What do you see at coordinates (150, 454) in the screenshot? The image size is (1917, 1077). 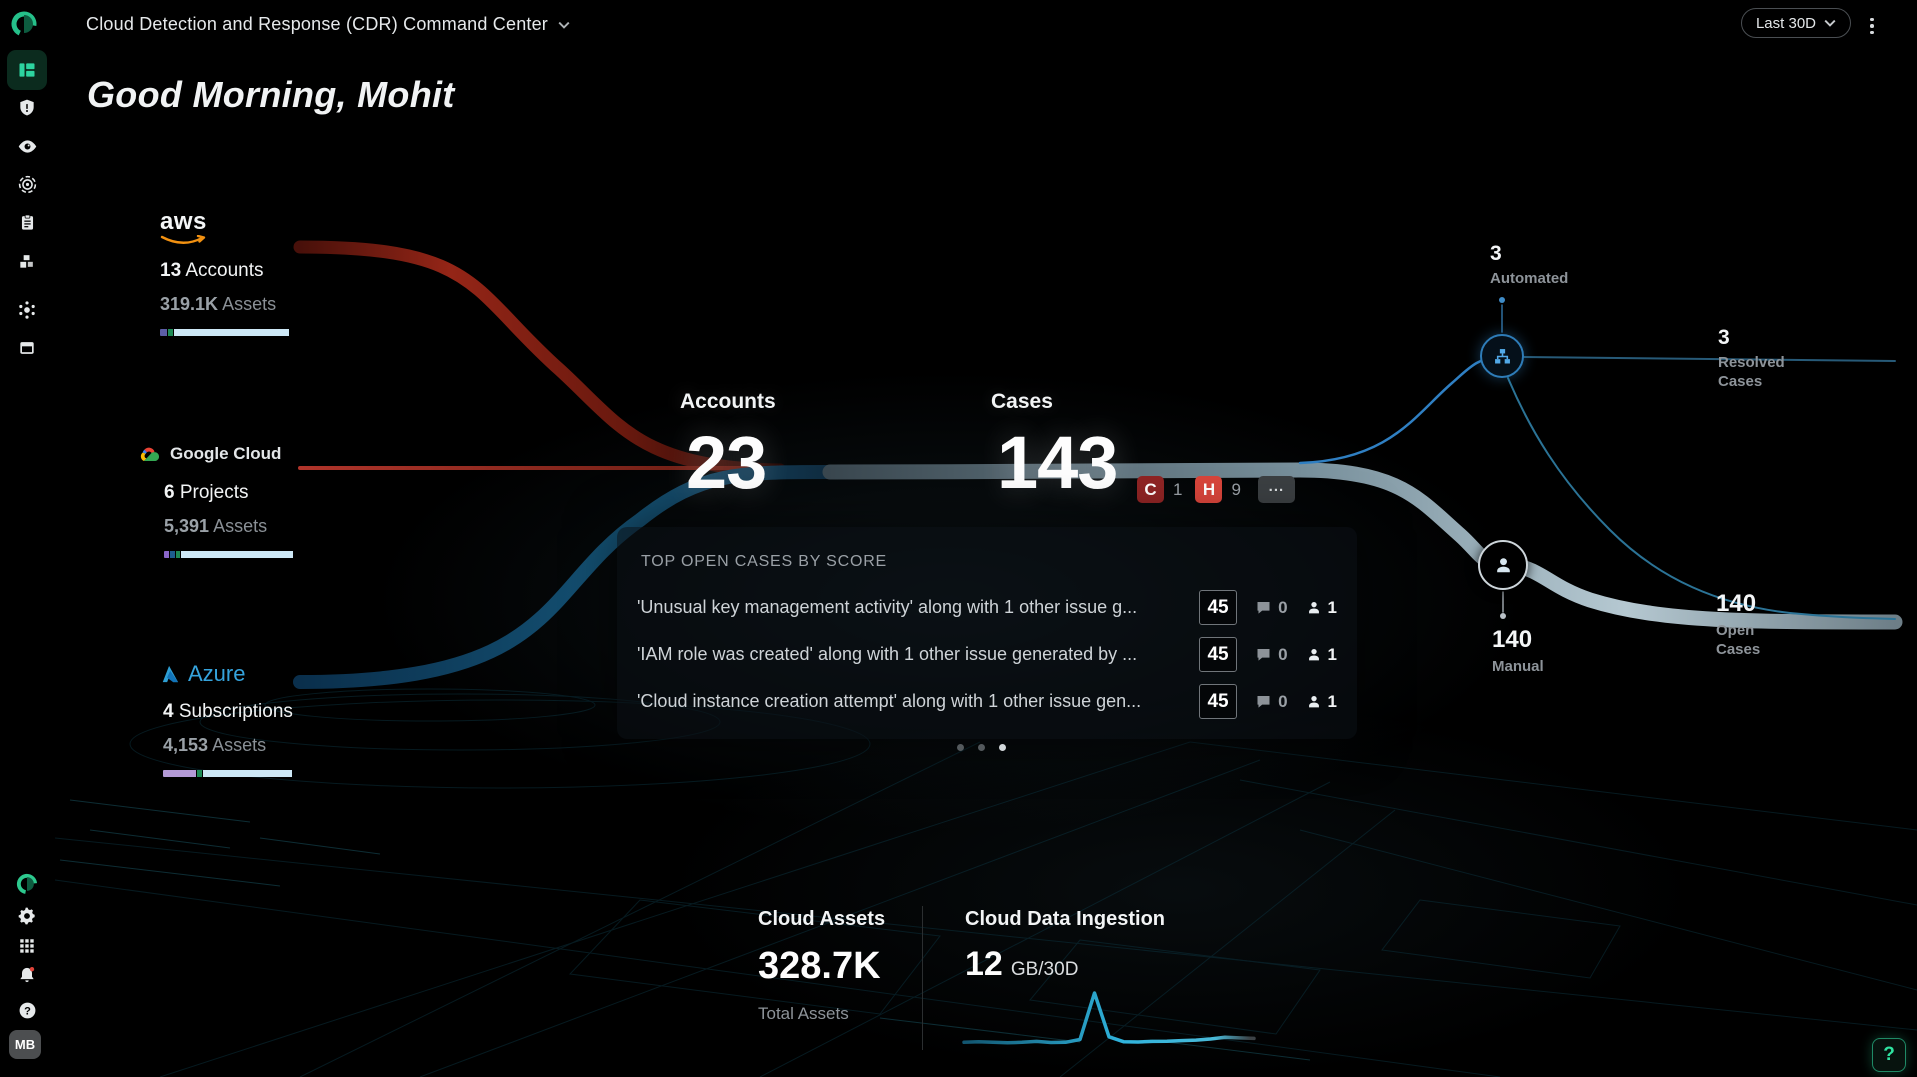 I see `google-cloud-icon` at bounding box center [150, 454].